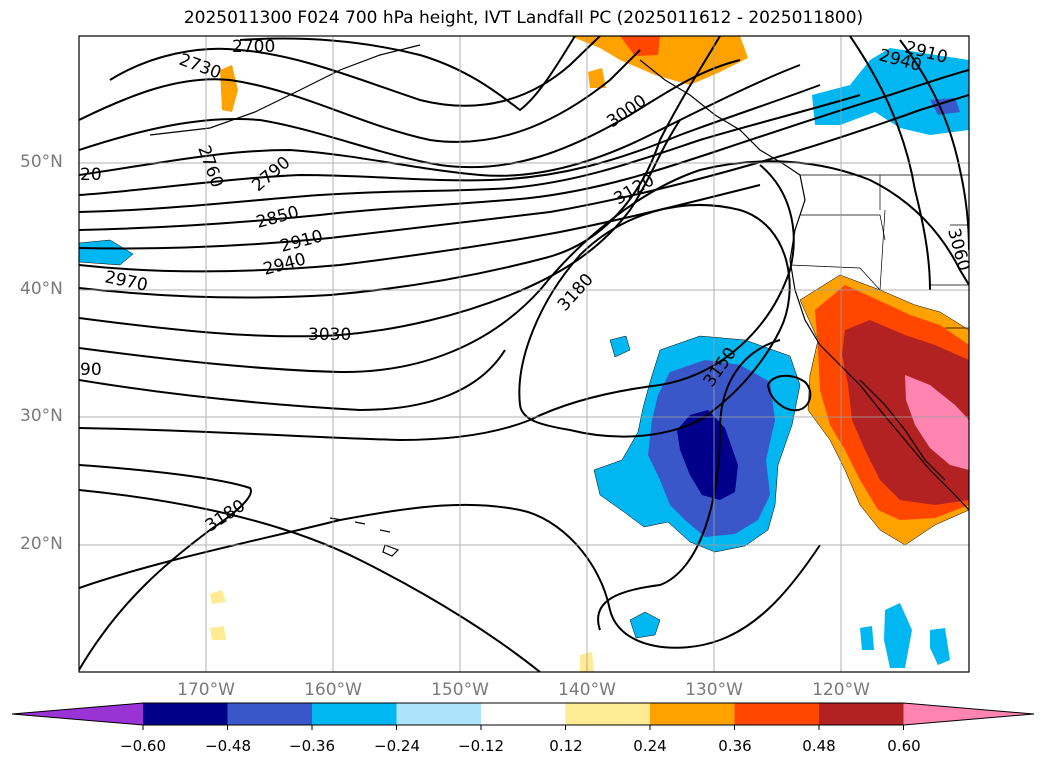  I want to click on contour-3180-main, so click(654, 321).